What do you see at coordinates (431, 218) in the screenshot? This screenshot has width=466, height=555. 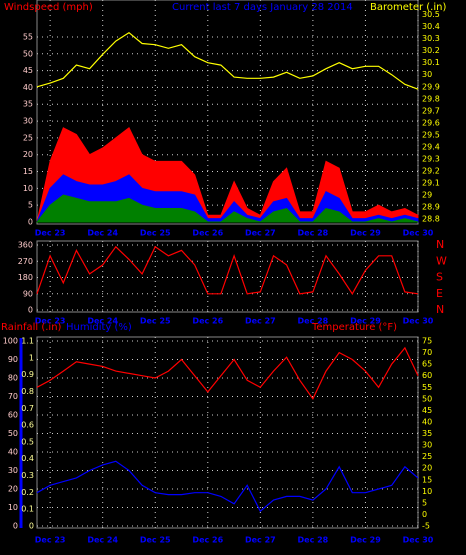 I see `y2-tick-label: 28.8` at bounding box center [431, 218].